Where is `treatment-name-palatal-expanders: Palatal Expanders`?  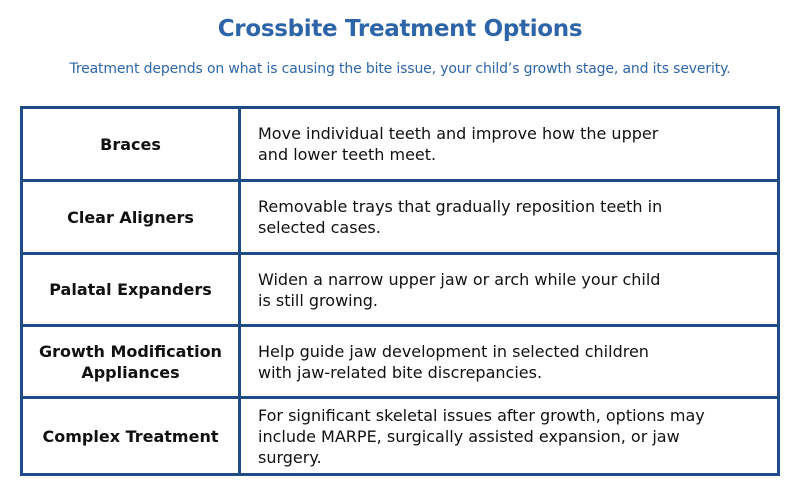
treatment-name-palatal-expanders: Palatal Expanders is located at coordinates (132, 291).